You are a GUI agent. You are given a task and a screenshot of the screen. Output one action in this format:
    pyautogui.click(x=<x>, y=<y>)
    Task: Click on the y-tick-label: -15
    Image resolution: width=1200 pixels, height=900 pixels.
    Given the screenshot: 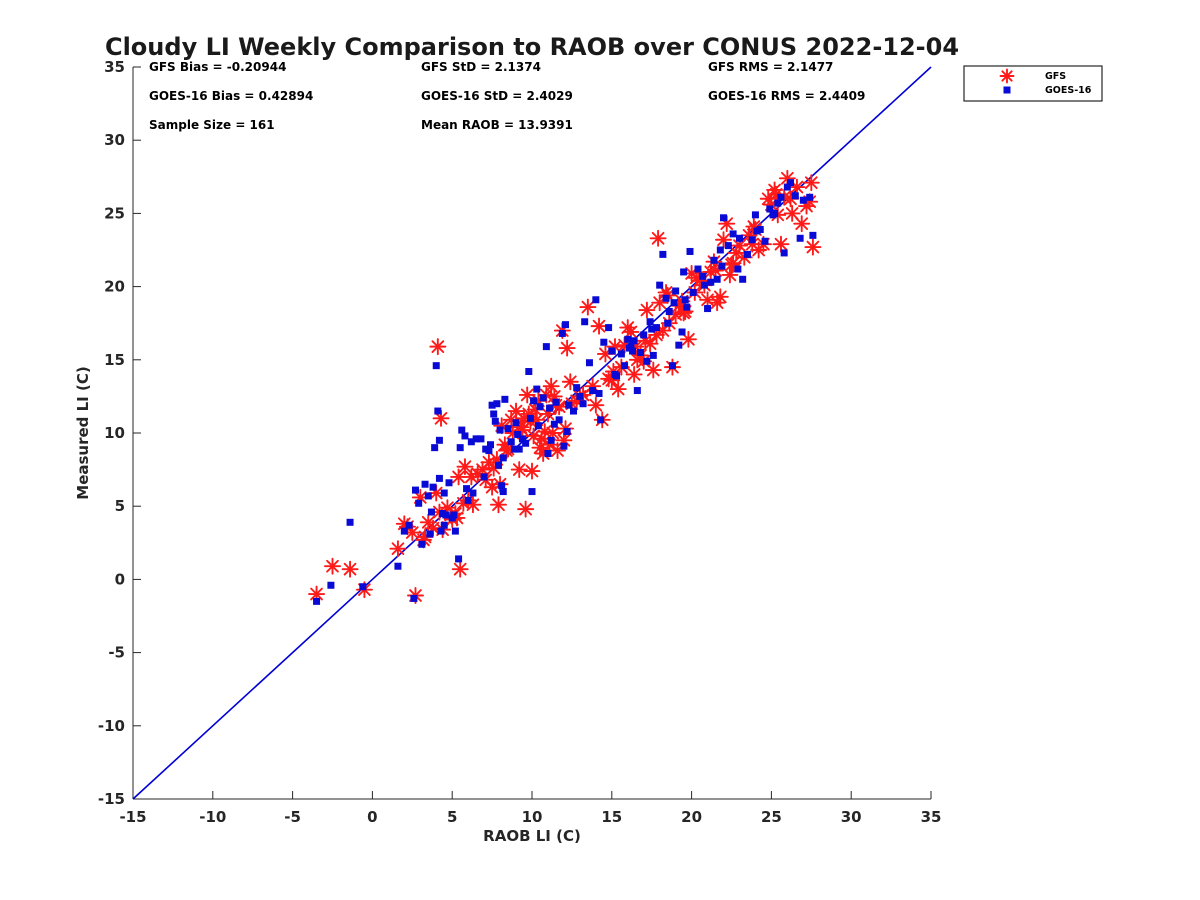 What is the action you would take?
    pyautogui.click(x=111, y=799)
    